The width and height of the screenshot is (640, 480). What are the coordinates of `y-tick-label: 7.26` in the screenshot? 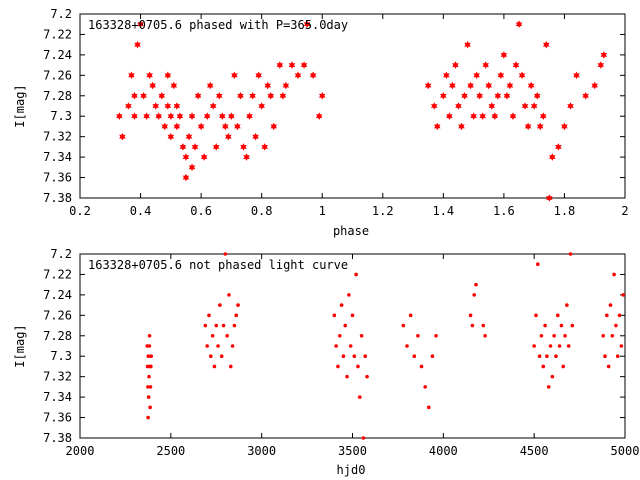 It's located at (57, 75).